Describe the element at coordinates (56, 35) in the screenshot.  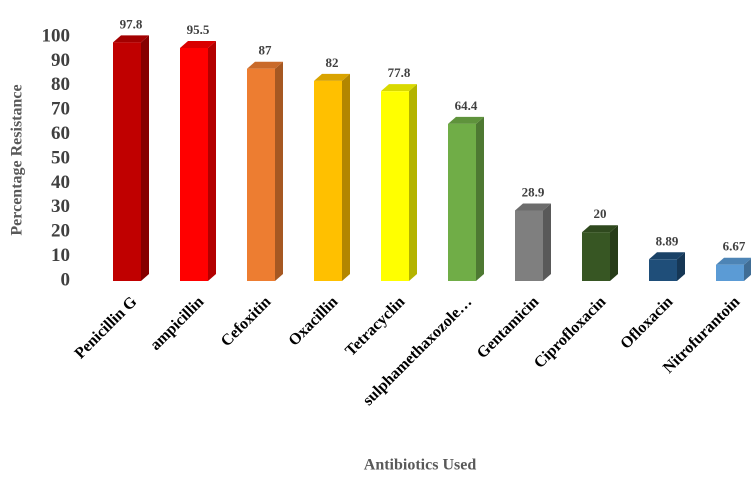
I see `y-tick-label: 100` at that location.